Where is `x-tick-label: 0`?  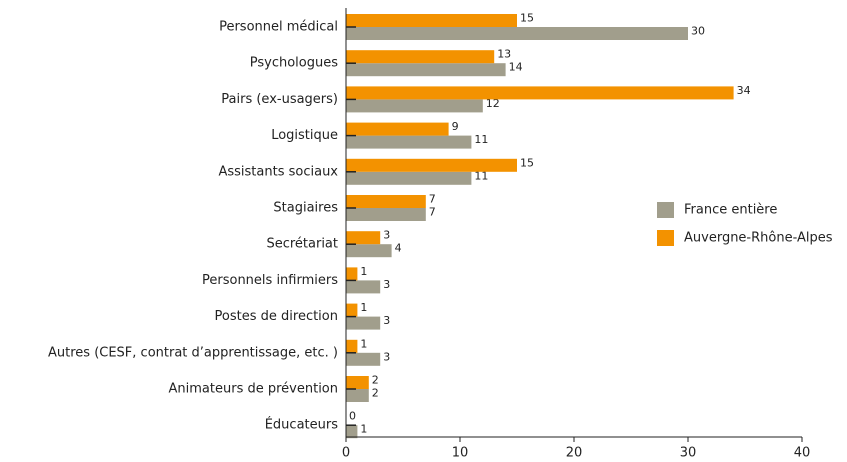
x-tick-label: 0 is located at coordinates (346, 453).